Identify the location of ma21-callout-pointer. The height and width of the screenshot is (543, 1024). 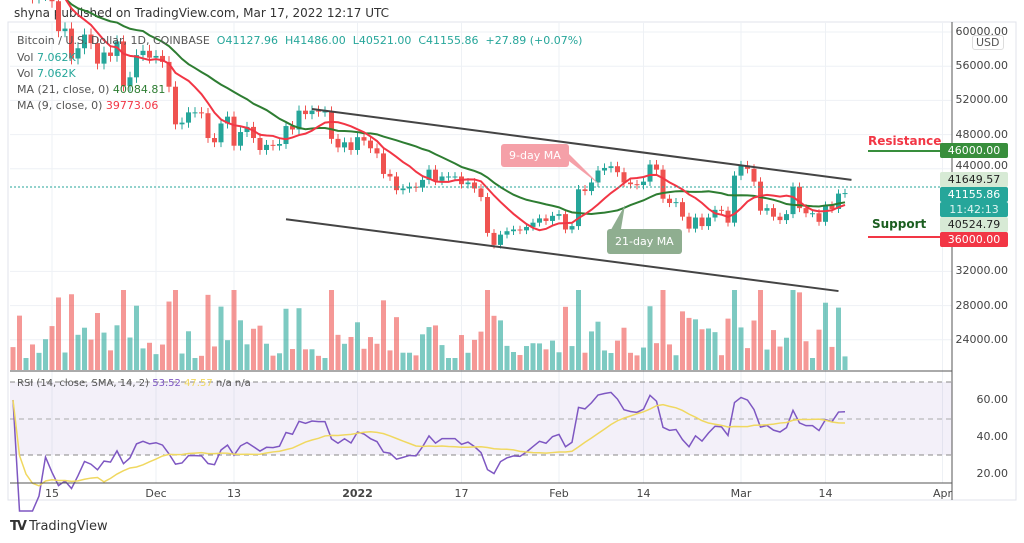
(616, 220).